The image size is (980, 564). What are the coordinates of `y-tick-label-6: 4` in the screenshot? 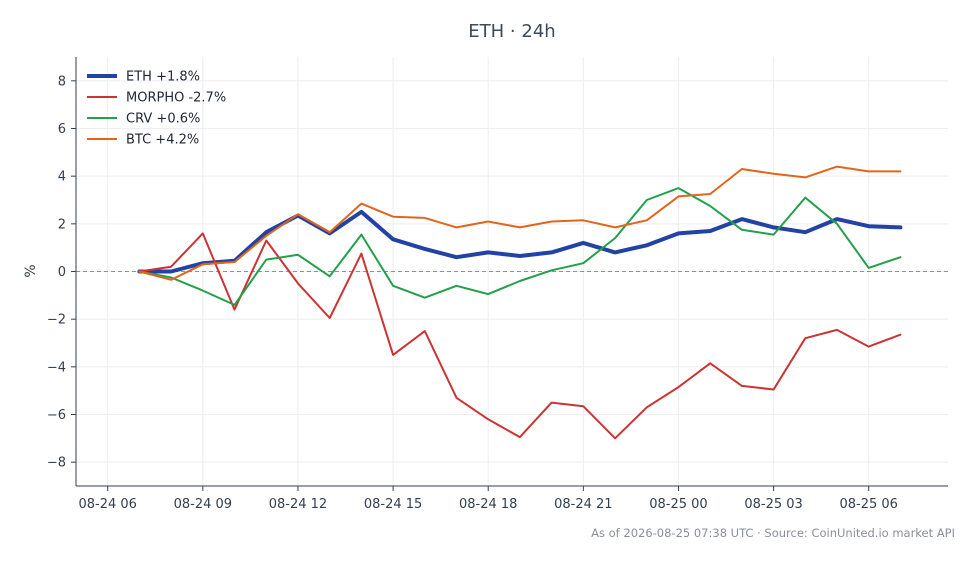 It's located at (62, 177).